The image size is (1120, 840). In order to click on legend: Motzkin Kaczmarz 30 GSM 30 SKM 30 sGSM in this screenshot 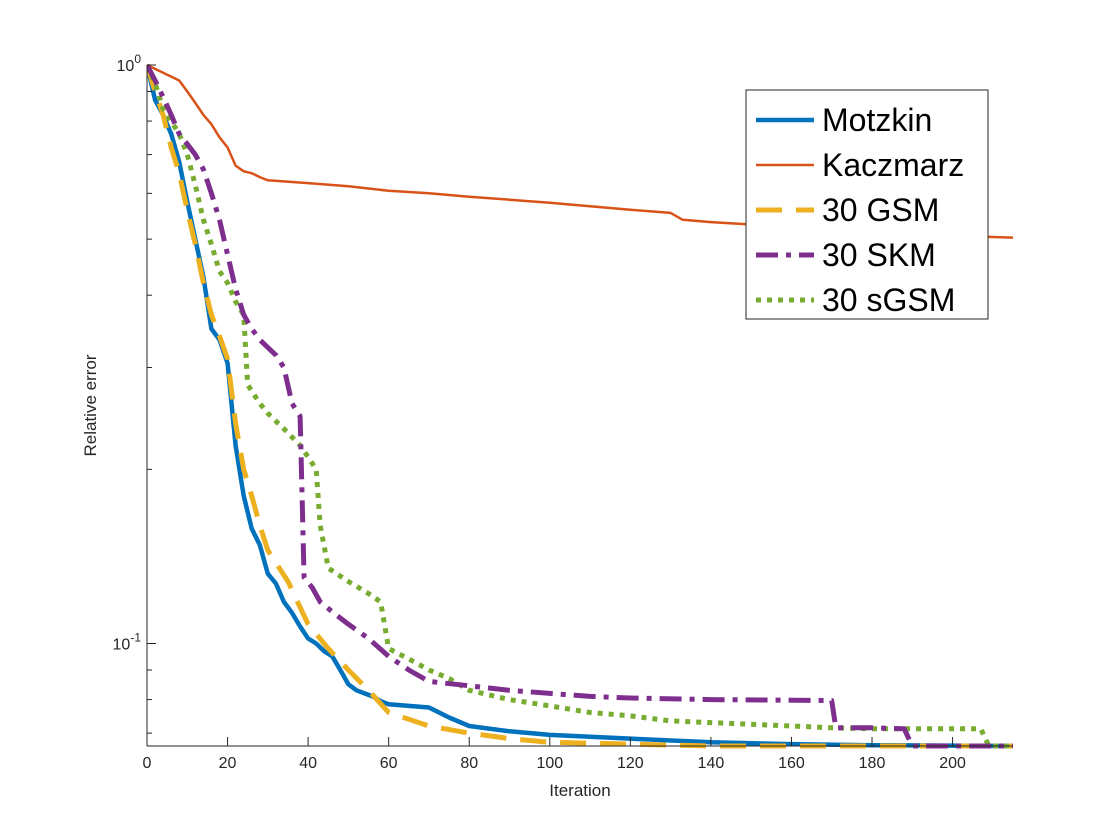, I will do `click(867, 204)`.